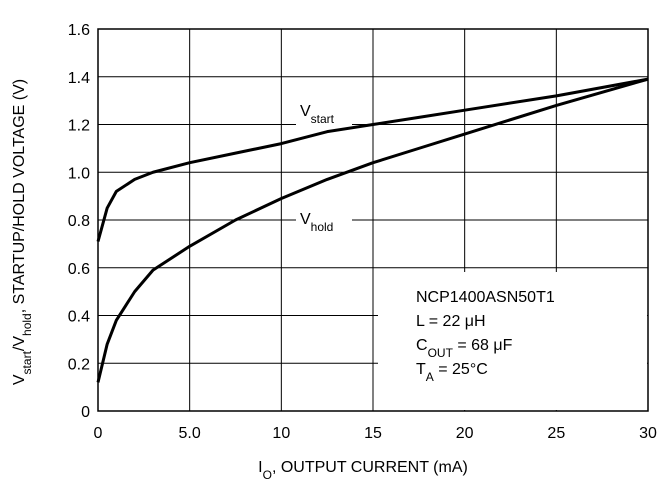 The image size is (661, 482). I want to click on annotation-line-part: = 68 μF, so click(483, 345).